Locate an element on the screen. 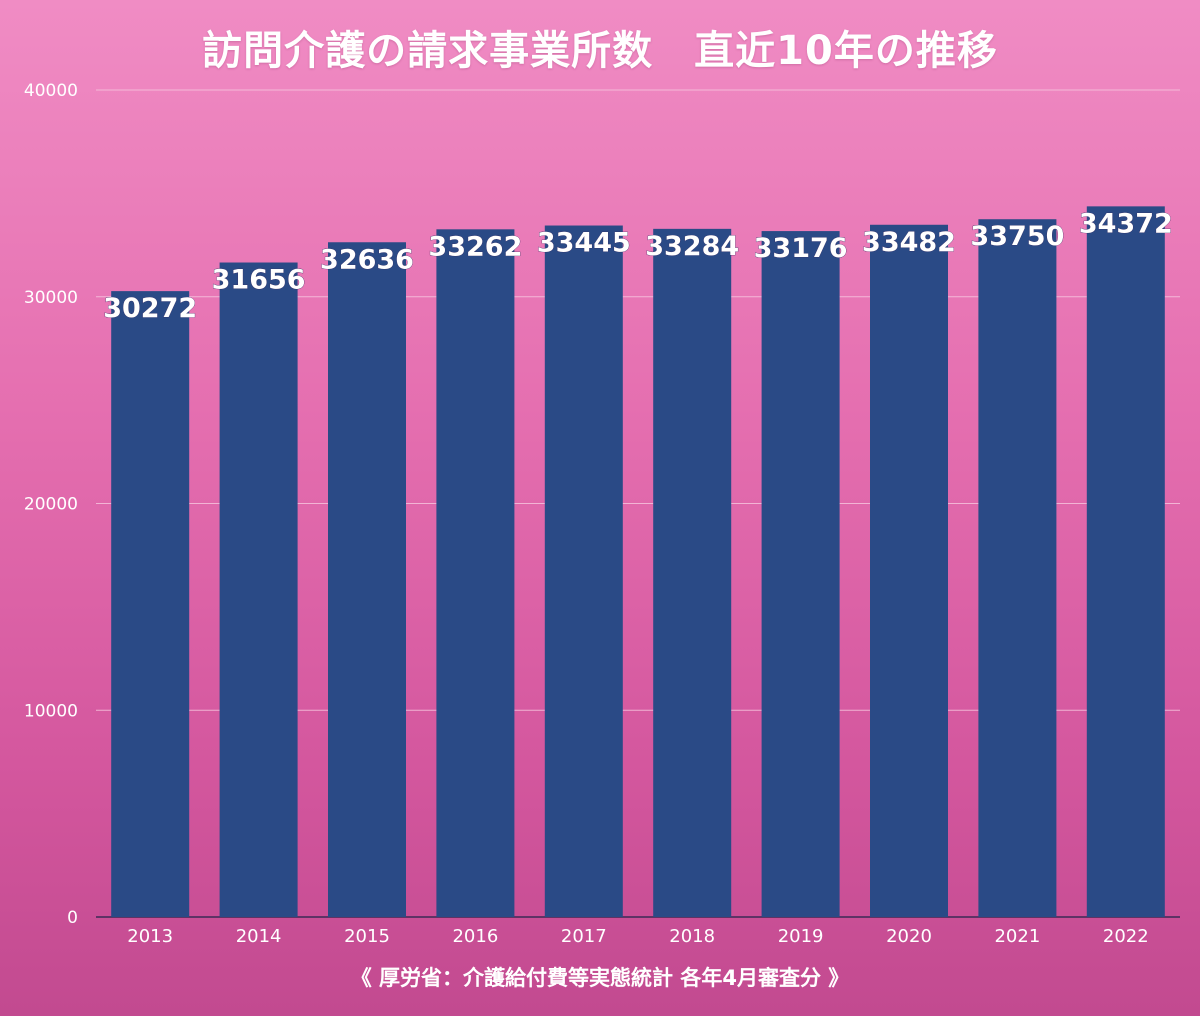 The image size is (1200, 1016). source-note: 《 厚労省：介護給付費等実態統計 各年4月審査分 》 is located at coordinates (600, 978).